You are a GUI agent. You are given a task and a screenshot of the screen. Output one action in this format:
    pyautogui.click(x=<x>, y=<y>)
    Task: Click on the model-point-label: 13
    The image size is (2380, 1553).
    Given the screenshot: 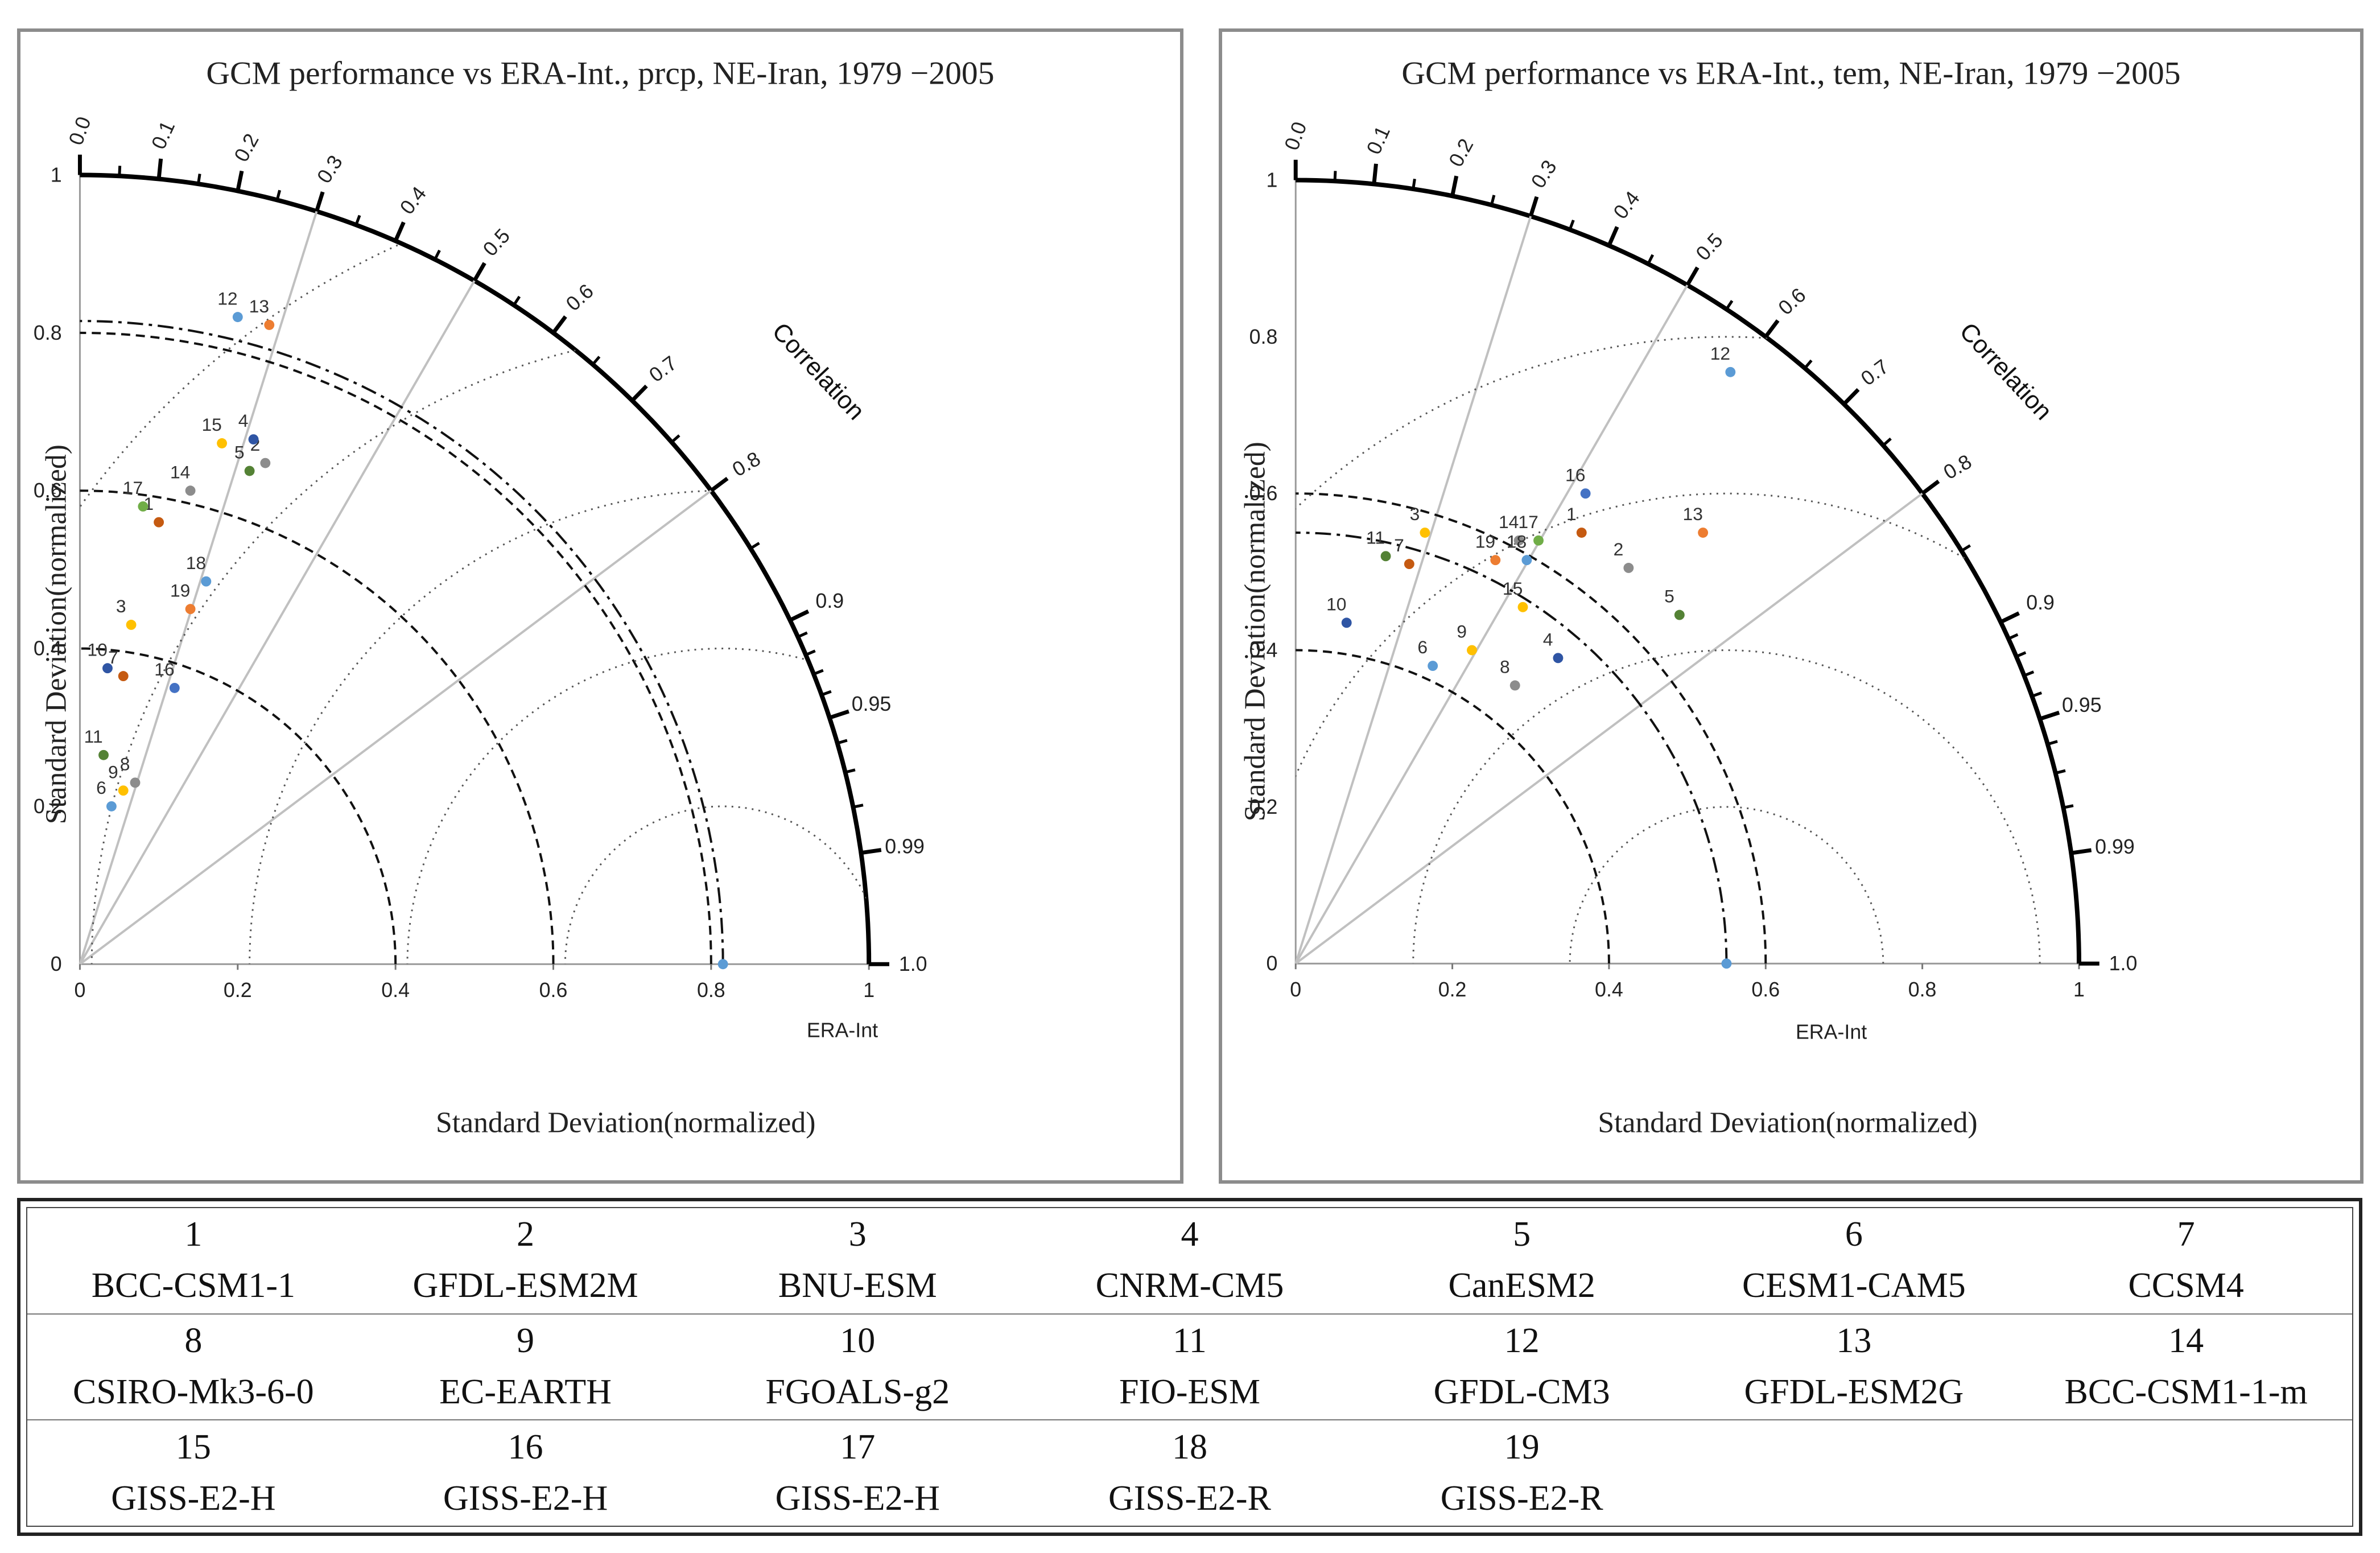 What is the action you would take?
    pyautogui.click(x=1693, y=514)
    